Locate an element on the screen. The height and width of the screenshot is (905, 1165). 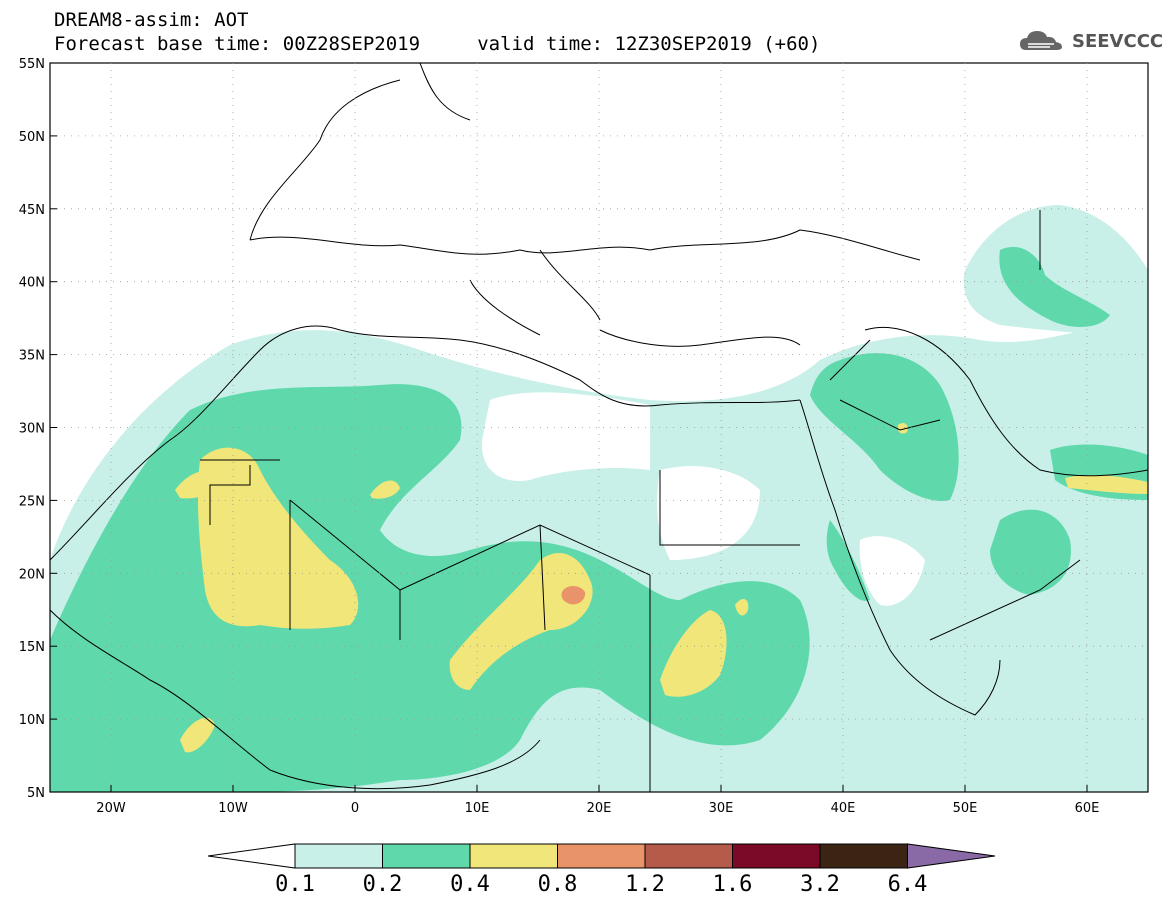
lat-tick-label: 30N is located at coordinates (32, 429).